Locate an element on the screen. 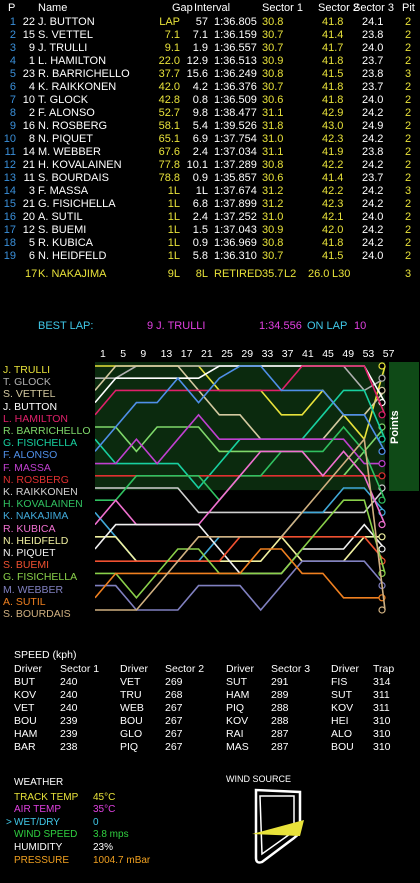  retired-status: RETIRED is located at coordinates (238, 274).